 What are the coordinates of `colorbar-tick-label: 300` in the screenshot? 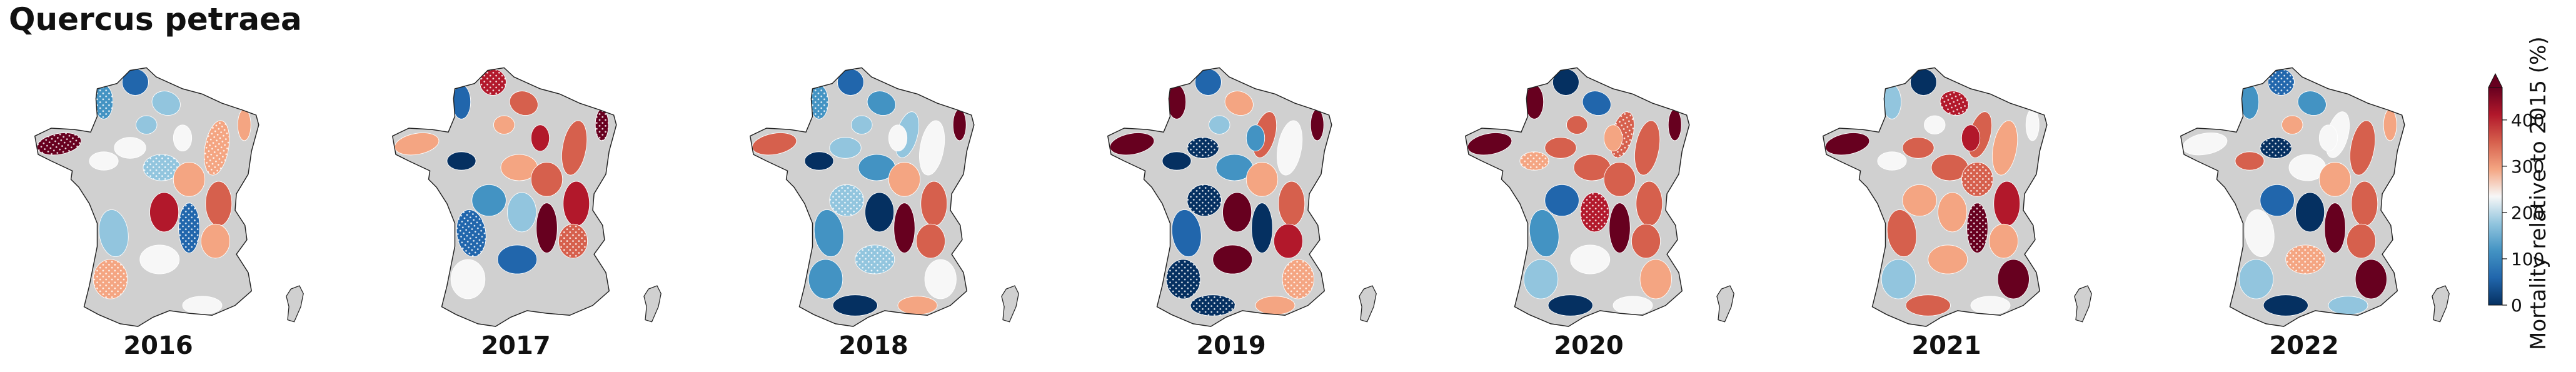 It's located at (2527, 166).